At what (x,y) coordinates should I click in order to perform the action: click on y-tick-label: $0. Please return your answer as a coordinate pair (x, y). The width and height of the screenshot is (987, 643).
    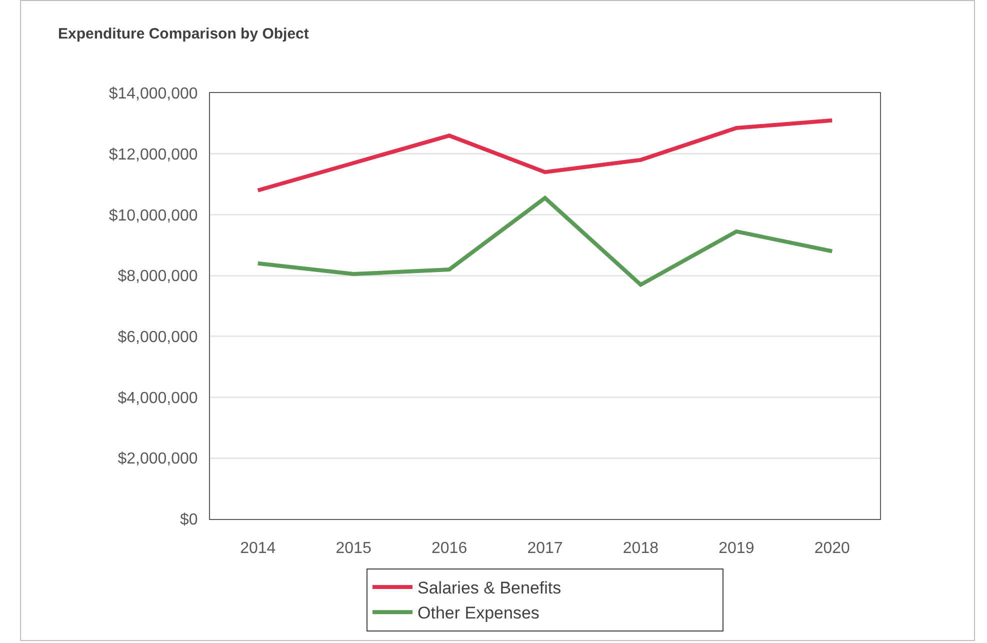
    Looking at the image, I should click on (189, 520).